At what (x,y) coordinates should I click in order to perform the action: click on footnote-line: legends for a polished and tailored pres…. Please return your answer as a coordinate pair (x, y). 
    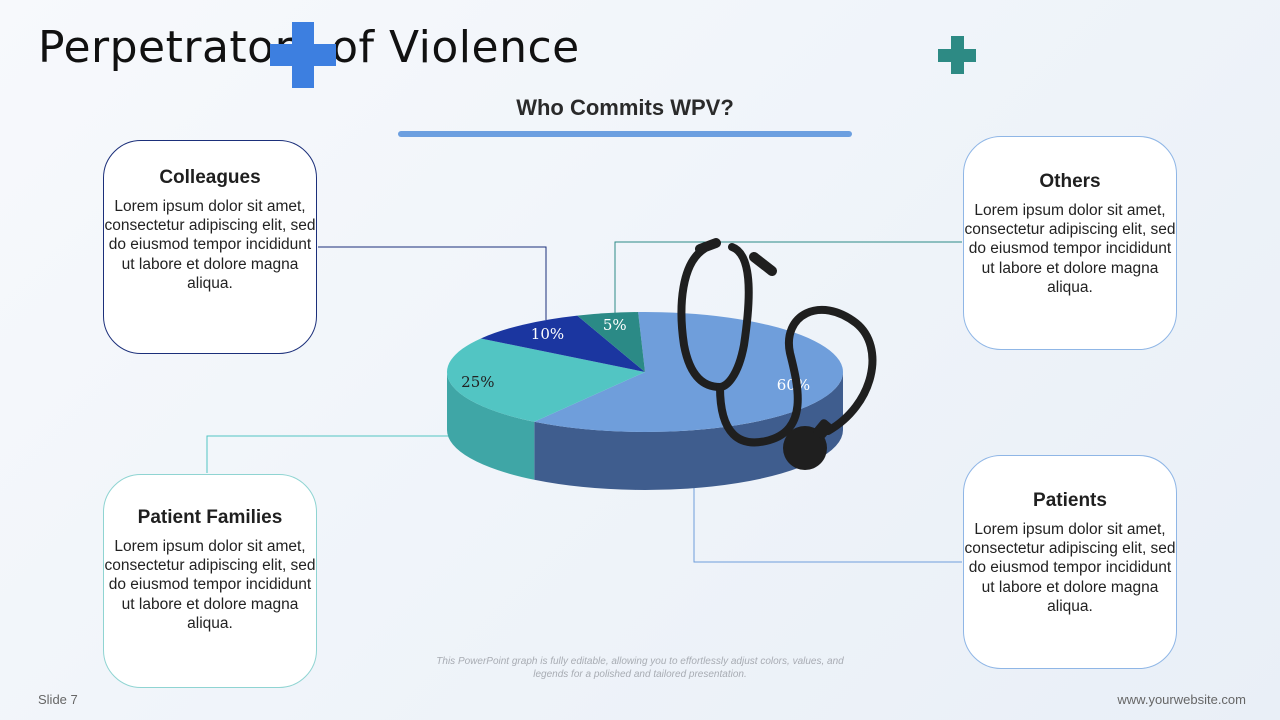
    Looking at the image, I should click on (640, 674).